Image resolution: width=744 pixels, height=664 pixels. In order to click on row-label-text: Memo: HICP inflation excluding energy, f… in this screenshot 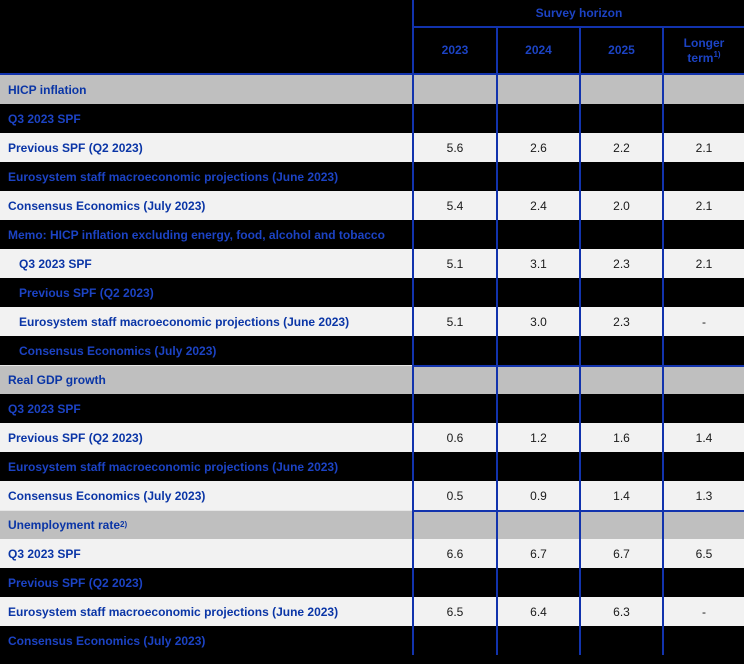, I will do `click(196, 234)`.